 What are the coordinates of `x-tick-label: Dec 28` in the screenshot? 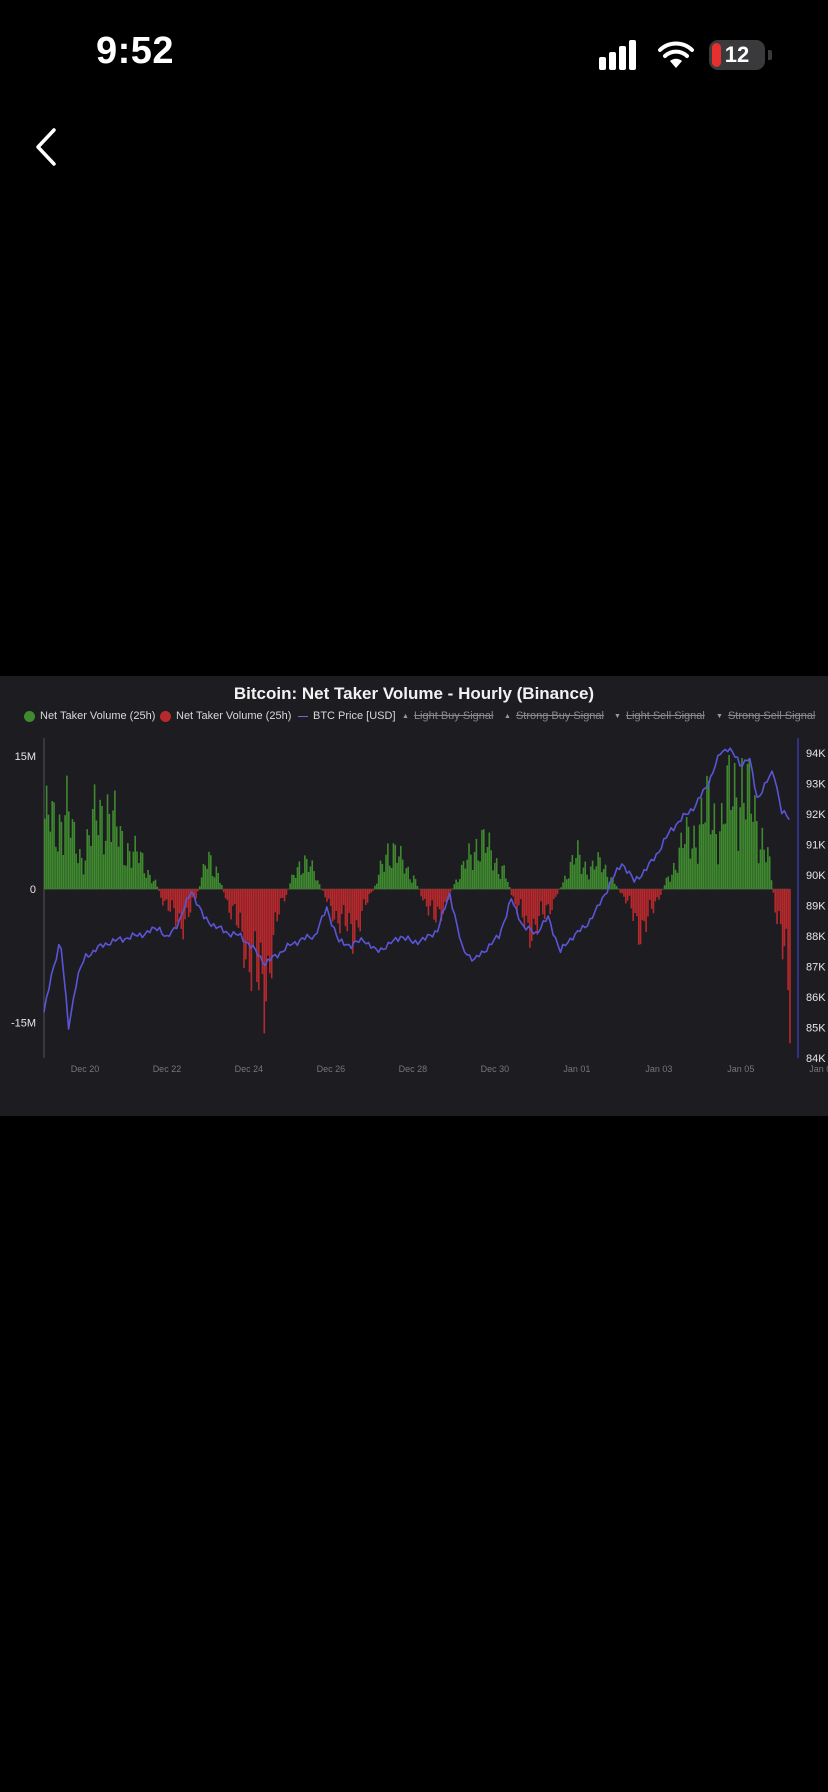 It's located at (413, 1069).